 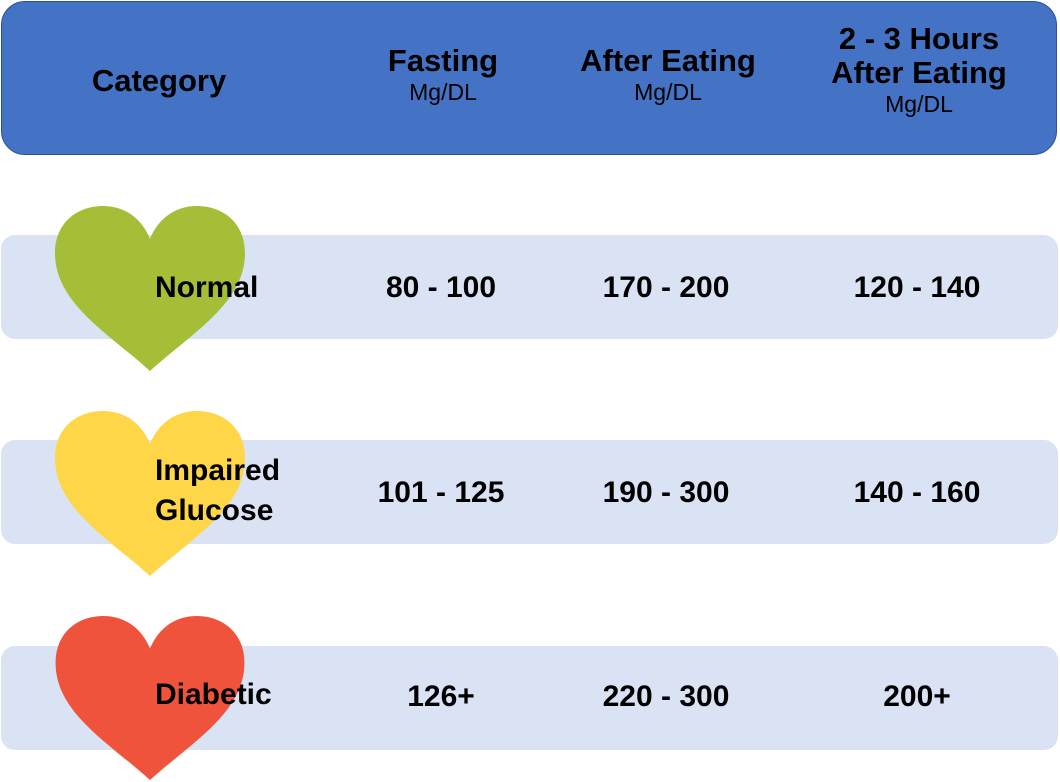 I want to click on category-impaired-label-line1: Impaired, so click(x=218, y=470).